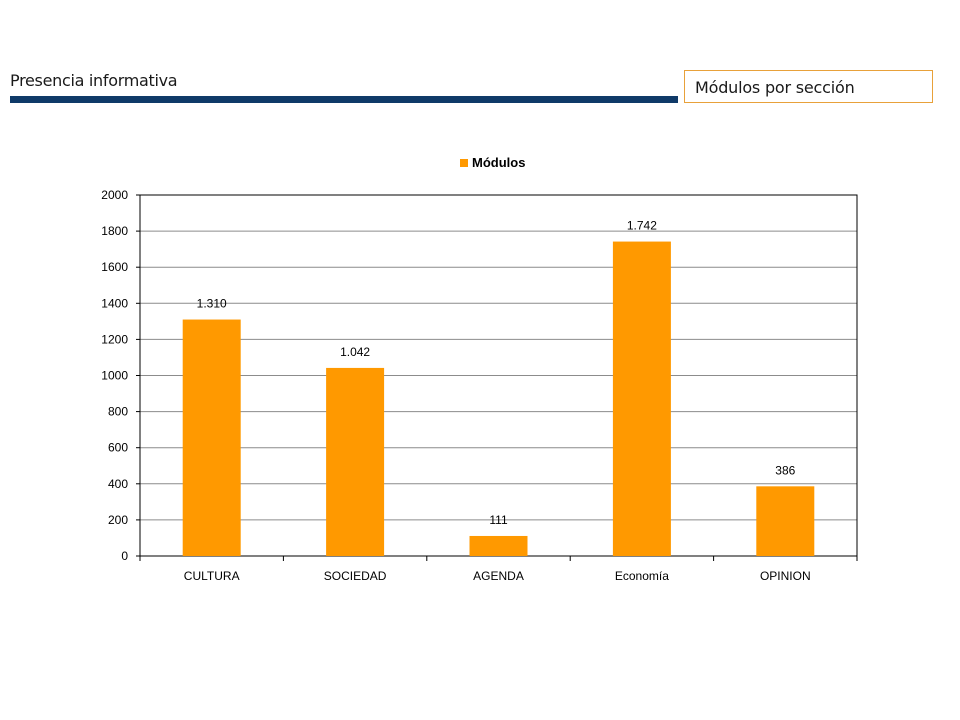  What do you see at coordinates (212, 576) in the screenshot?
I see `x-category-label: CULTURA` at bounding box center [212, 576].